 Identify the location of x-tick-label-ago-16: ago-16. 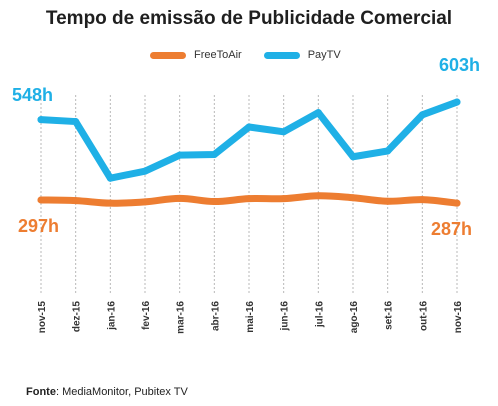
(354, 317).